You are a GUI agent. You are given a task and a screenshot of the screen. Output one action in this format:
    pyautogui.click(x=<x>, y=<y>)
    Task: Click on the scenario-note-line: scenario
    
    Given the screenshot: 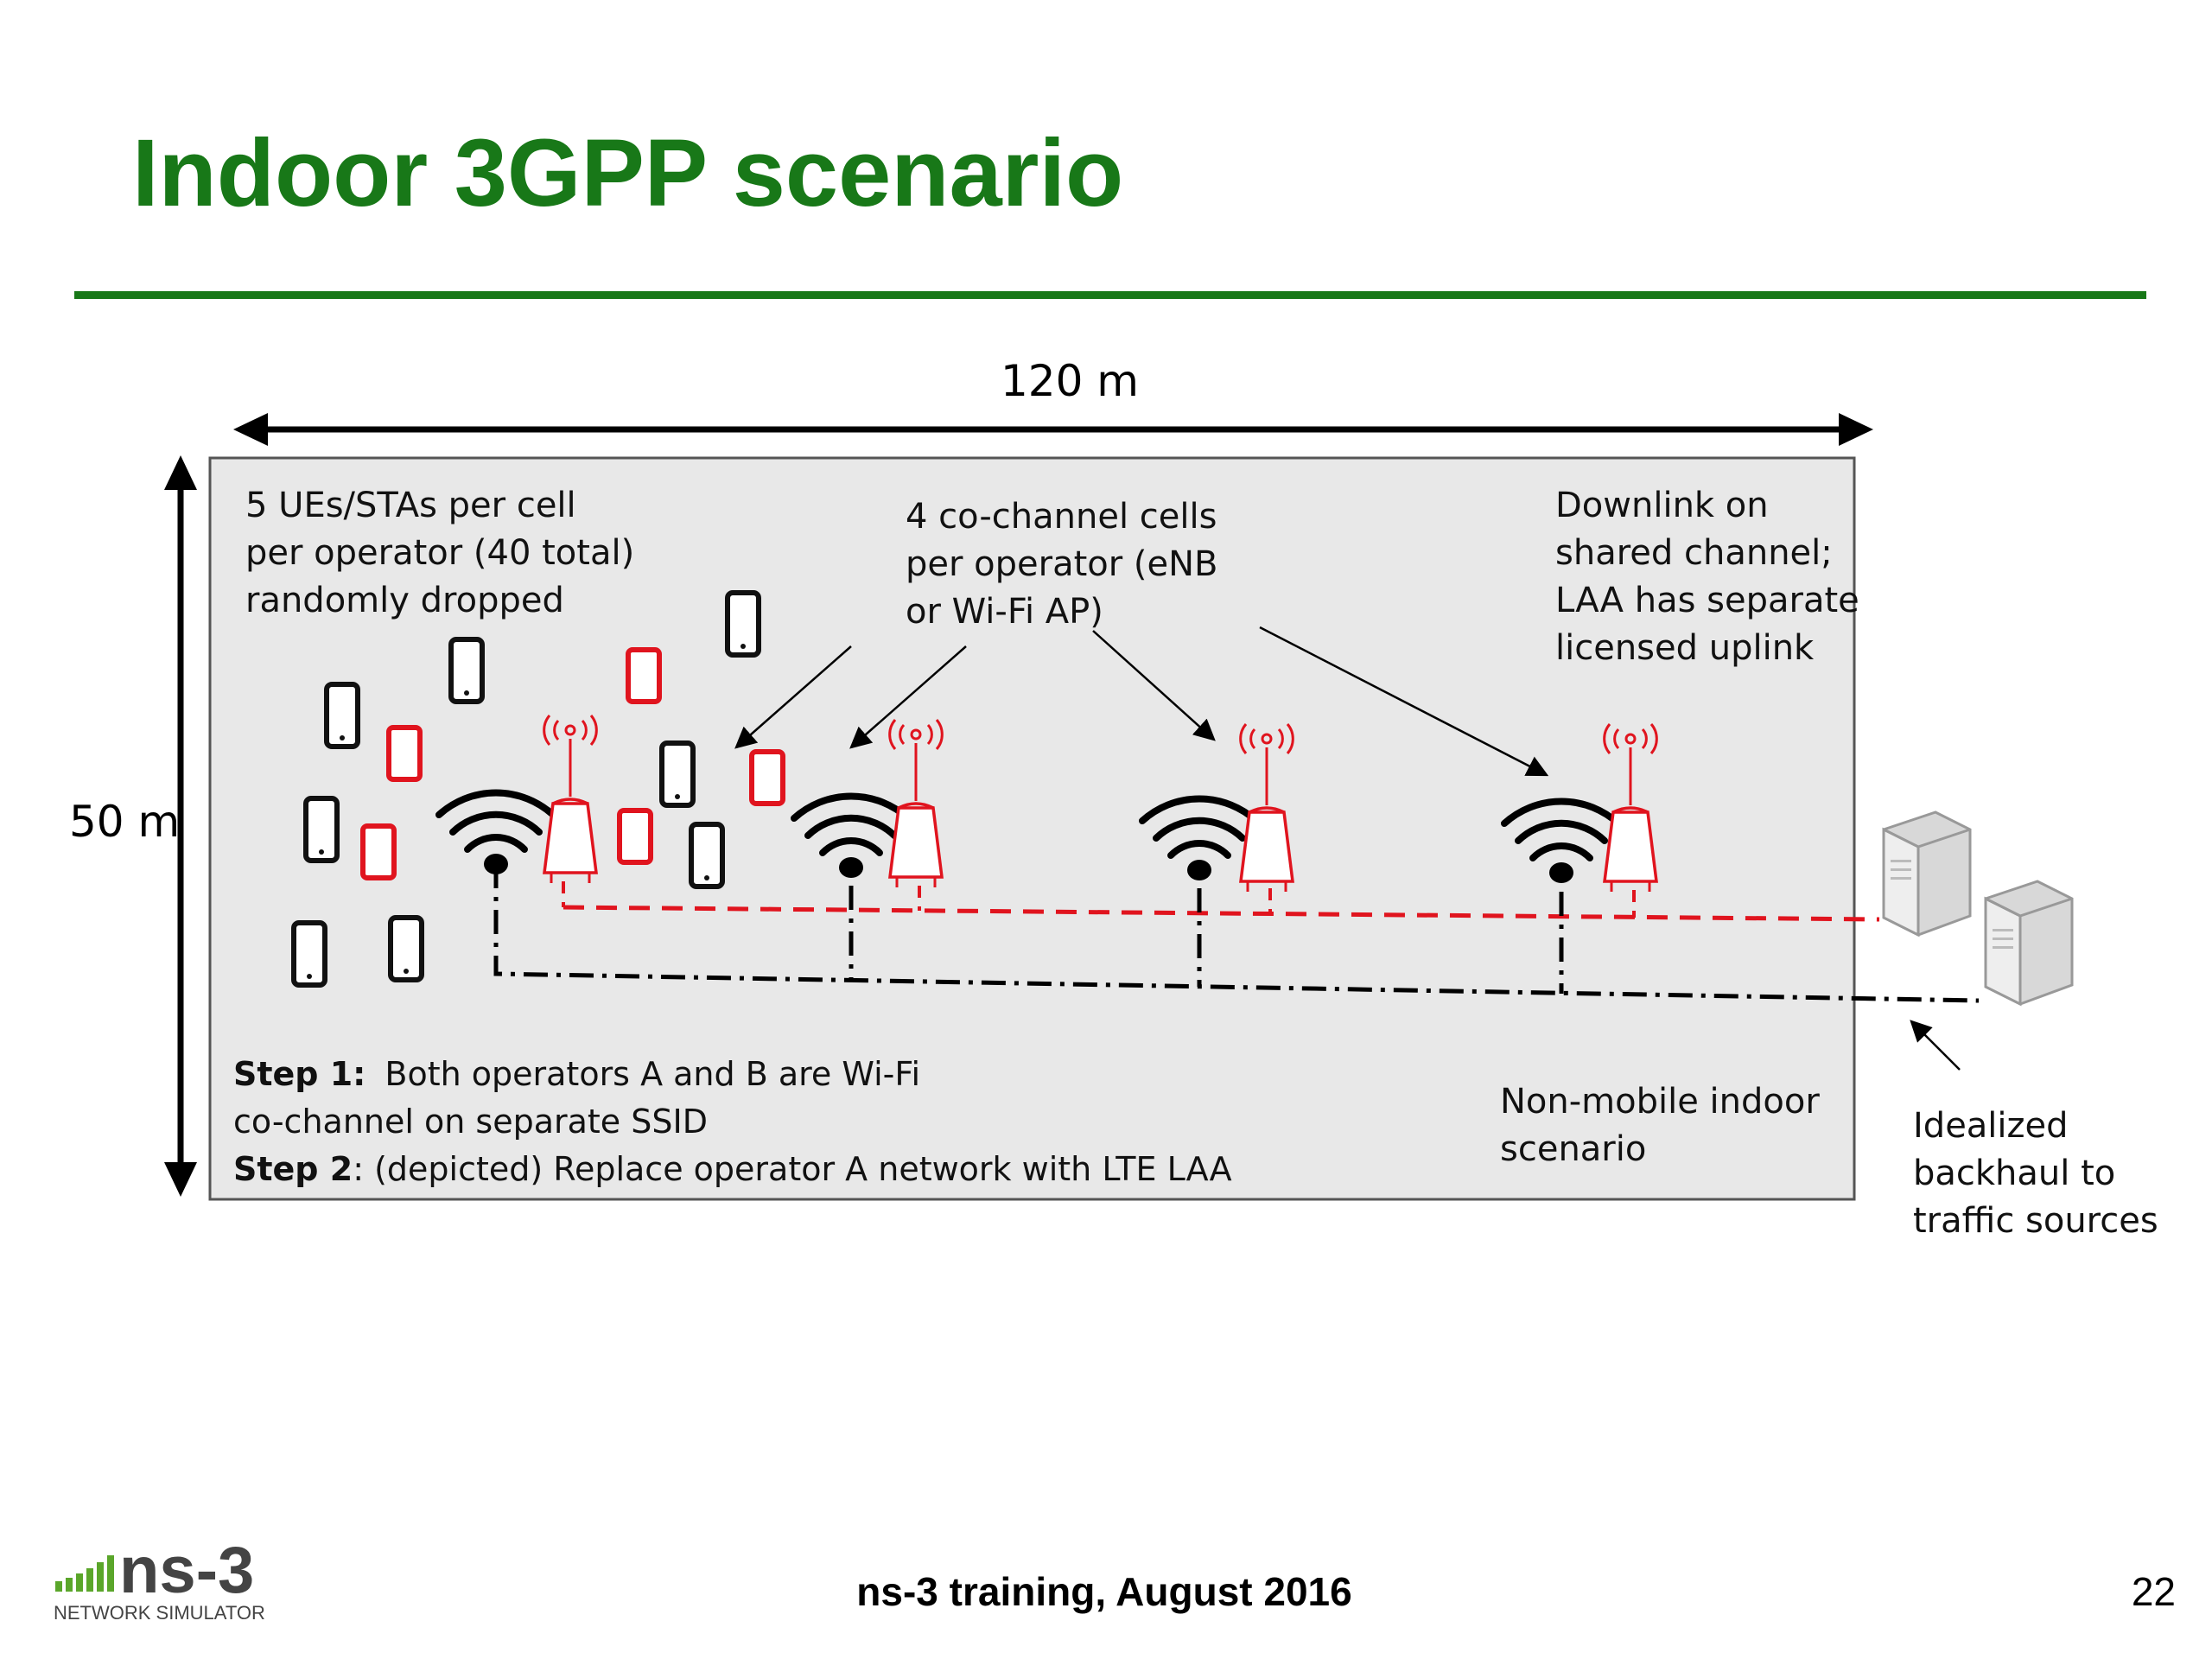 What is the action you would take?
    pyautogui.click(x=1573, y=1149)
    